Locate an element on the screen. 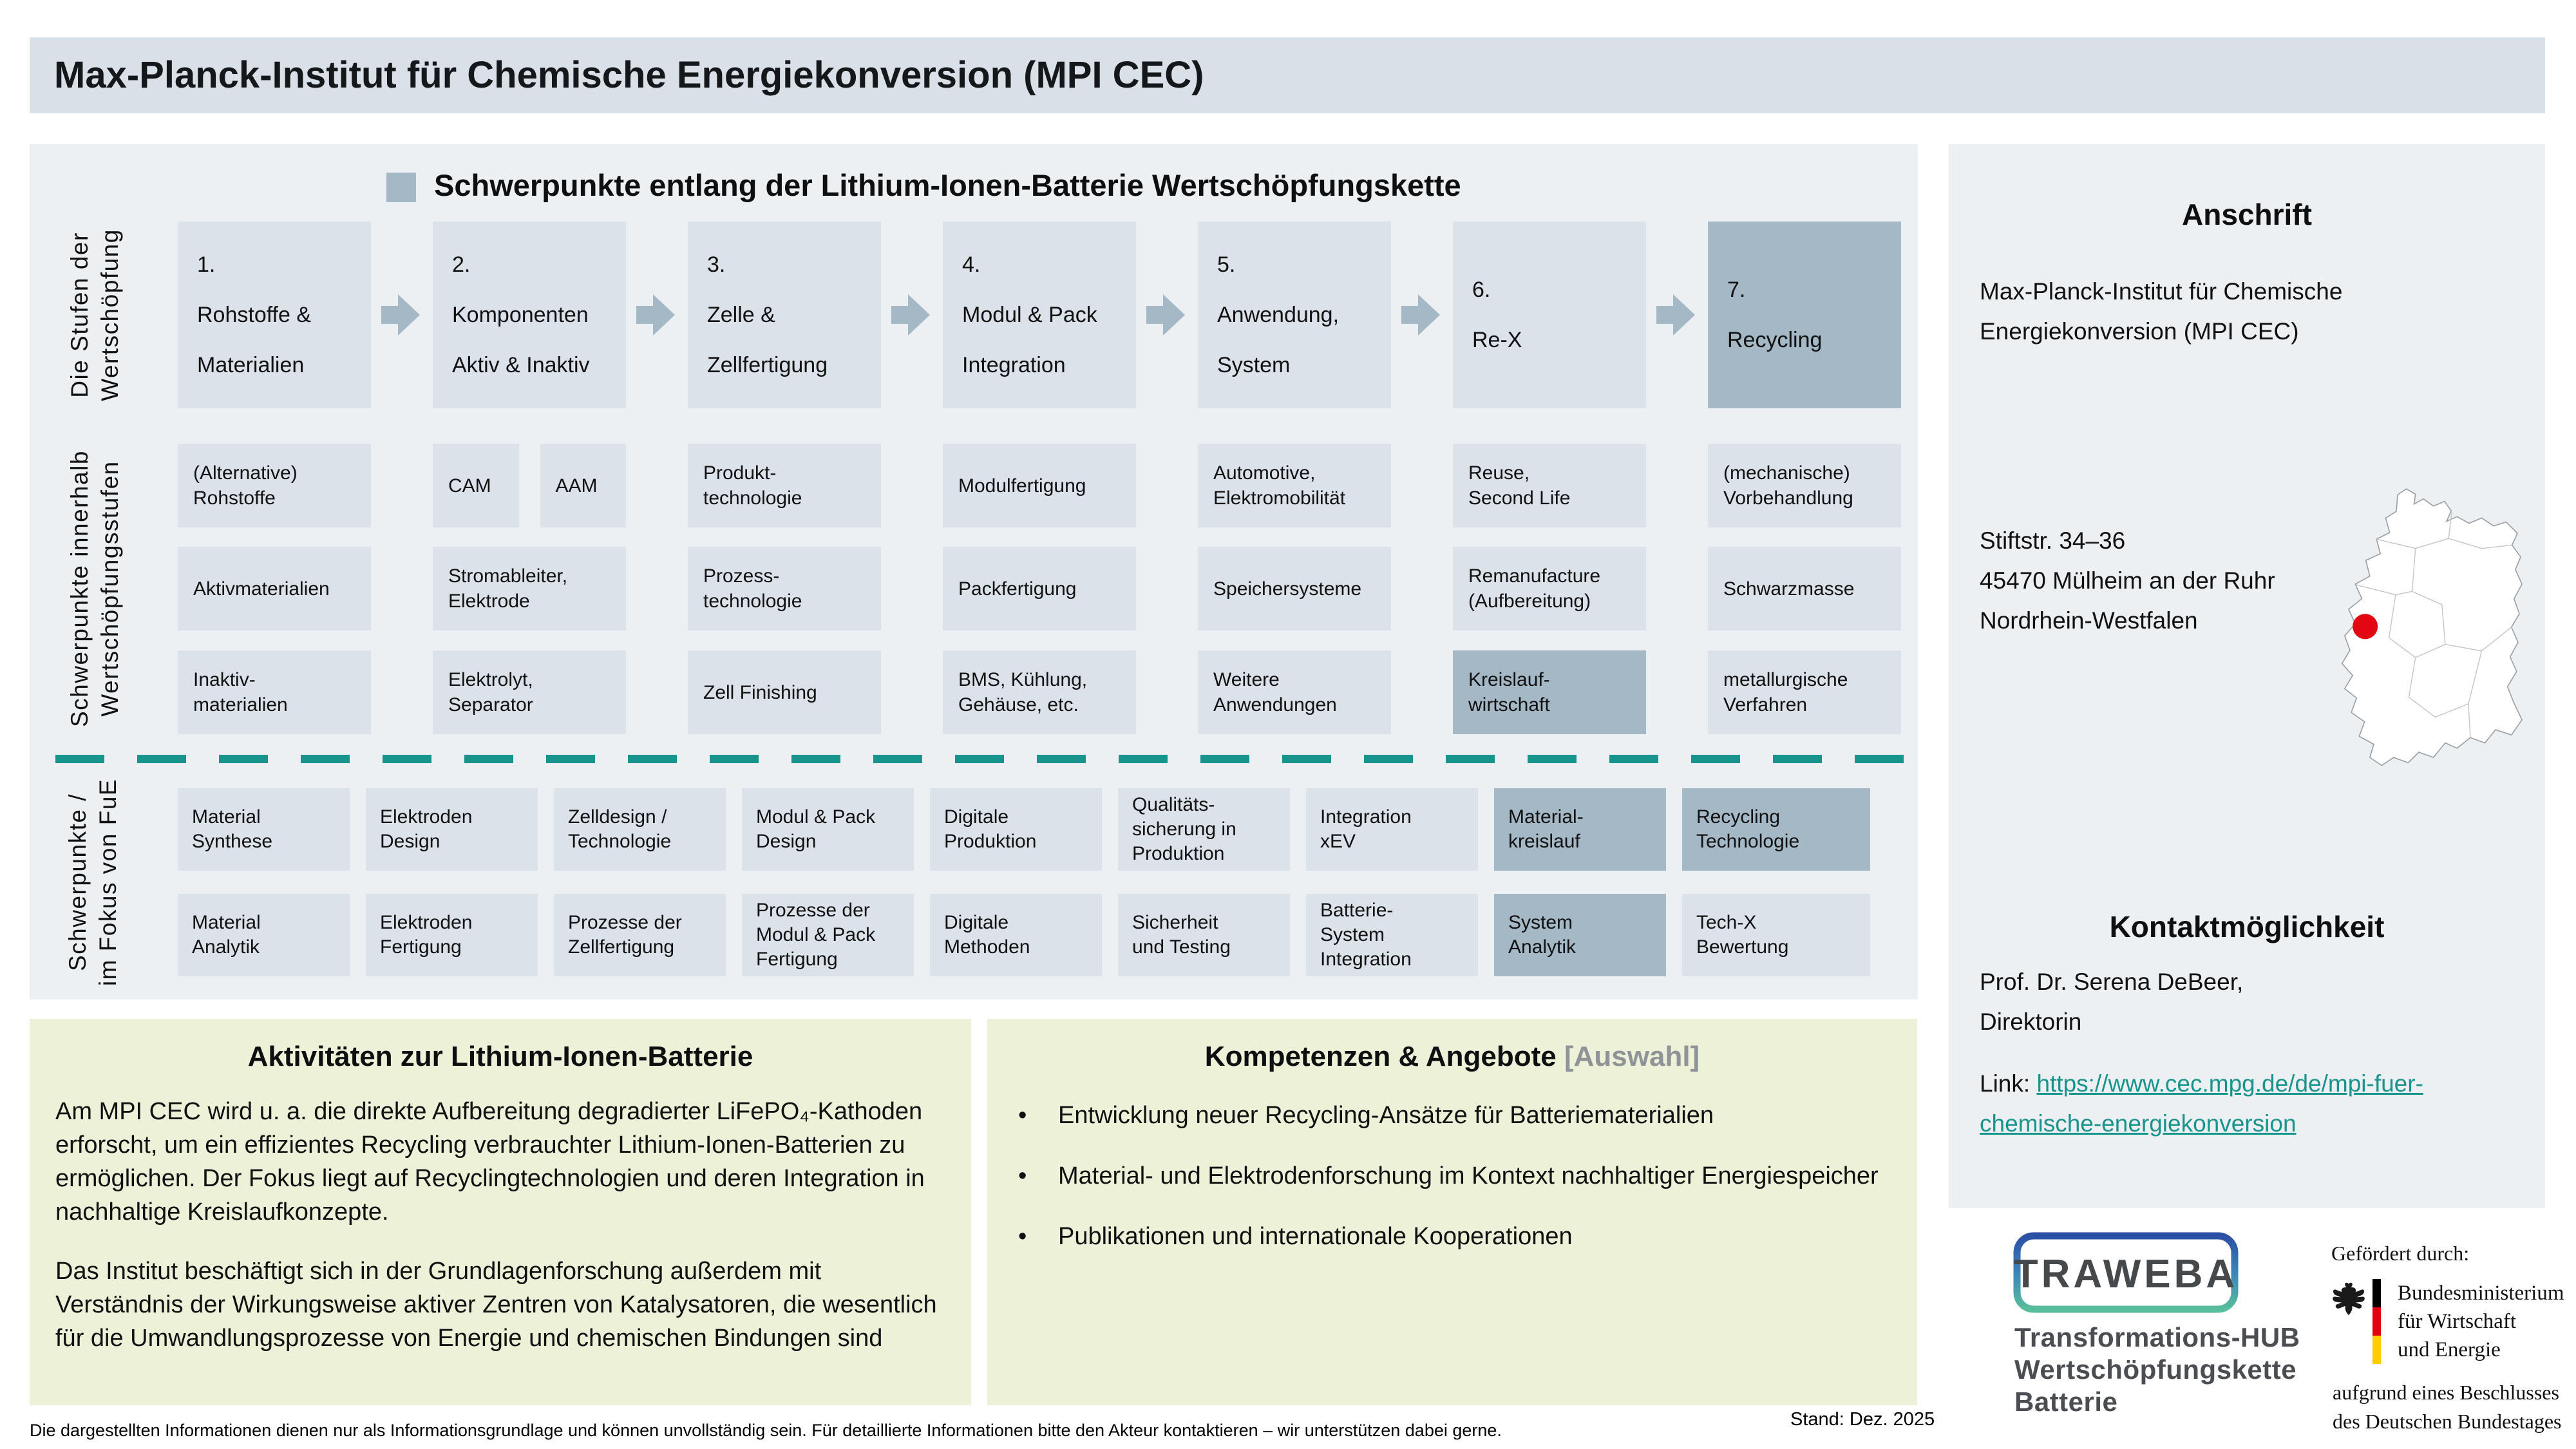 This screenshot has height=1449, width=2576. stage-box-5: 5. Anwendung, System is located at coordinates (1294, 315).